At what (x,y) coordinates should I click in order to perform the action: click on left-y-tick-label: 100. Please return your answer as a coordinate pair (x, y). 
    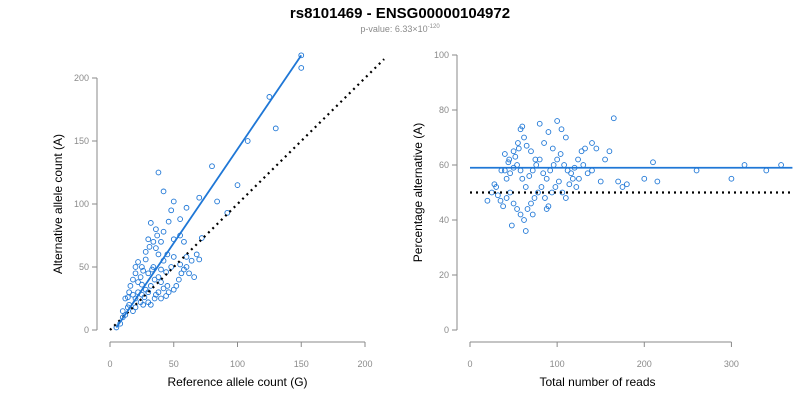
    Looking at the image, I should click on (81, 204).